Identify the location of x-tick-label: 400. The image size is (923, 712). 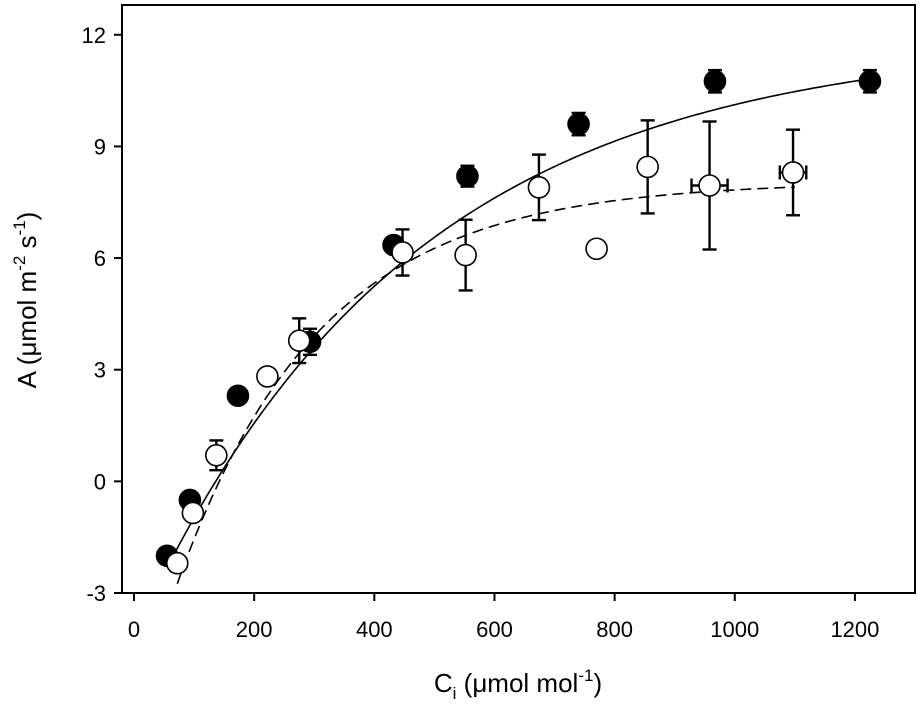
(374, 629).